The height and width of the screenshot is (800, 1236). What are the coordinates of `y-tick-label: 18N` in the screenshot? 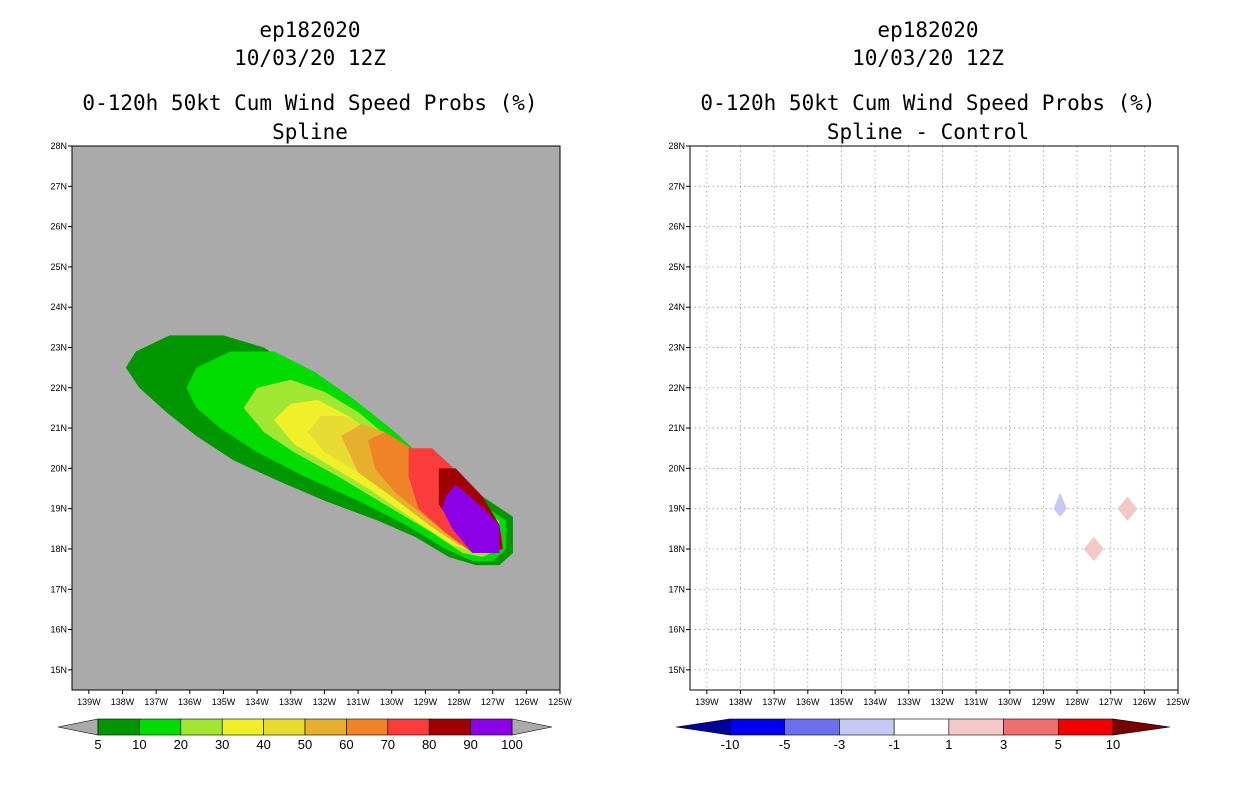 It's located at (676, 549).